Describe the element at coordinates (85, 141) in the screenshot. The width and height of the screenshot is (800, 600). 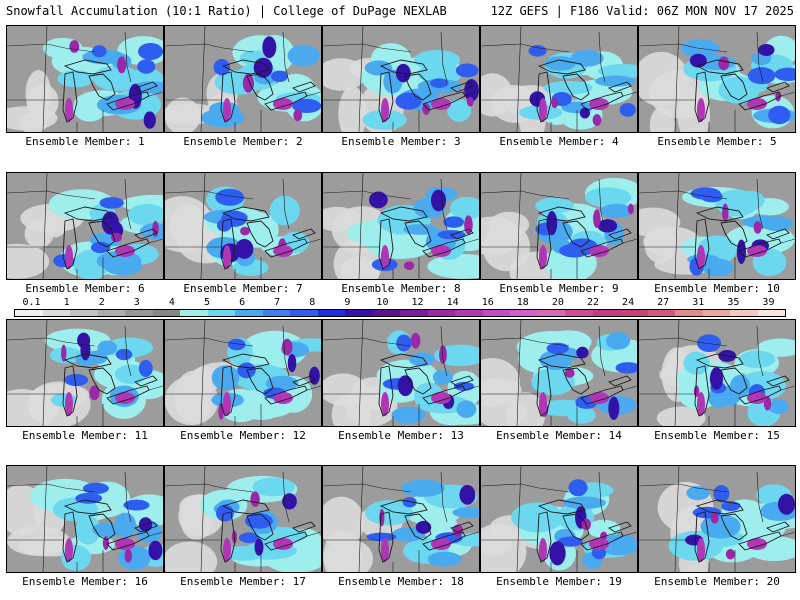
I see `ensemble-member-caption: Ensemble Member: 1` at that location.